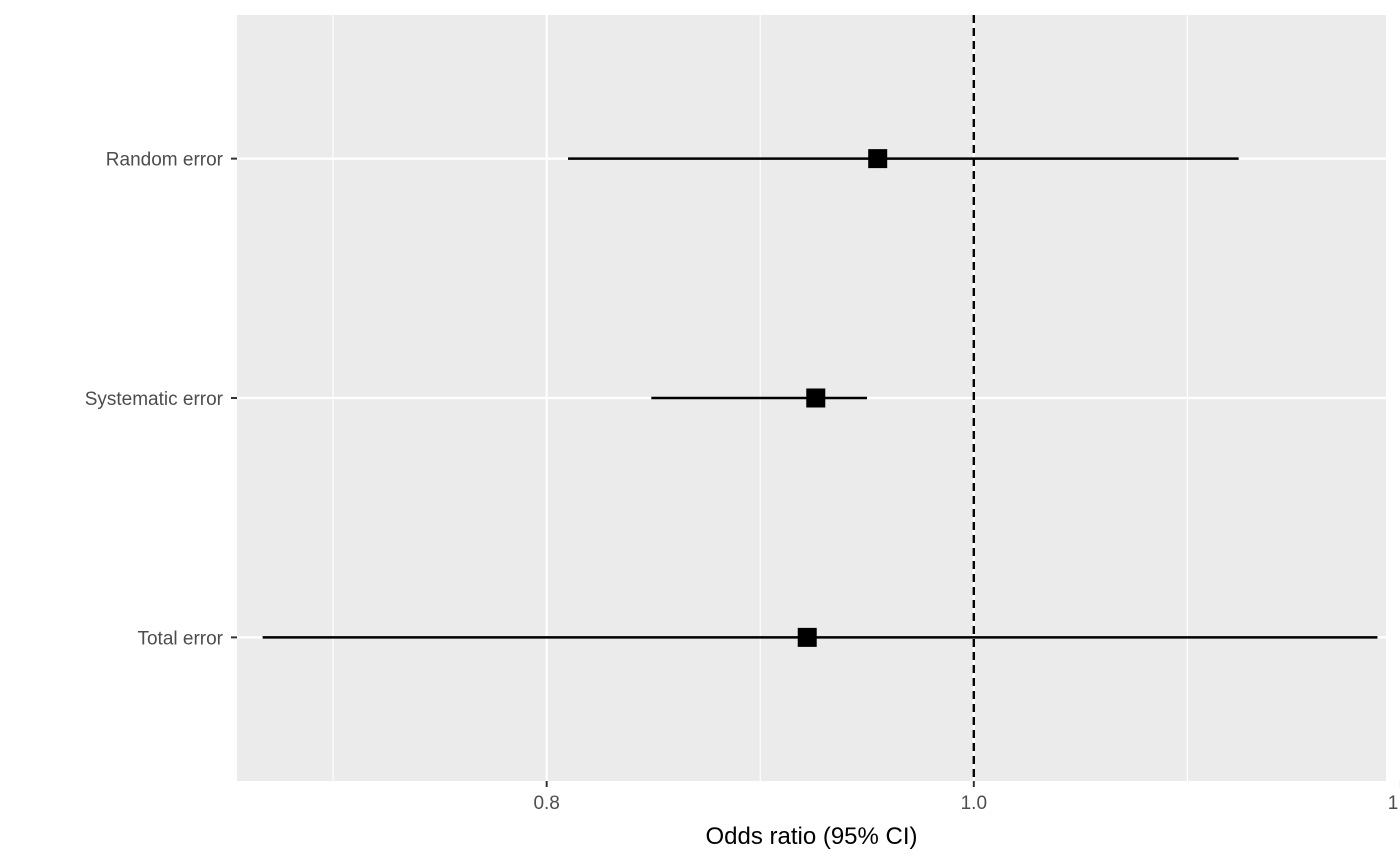  What do you see at coordinates (180, 638) in the screenshot?
I see `y-tick-label: Total error` at bounding box center [180, 638].